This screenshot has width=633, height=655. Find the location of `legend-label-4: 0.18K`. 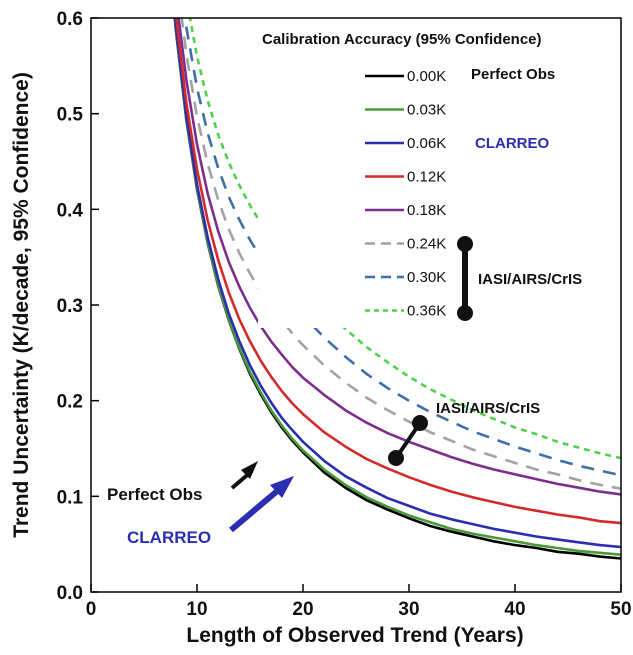

legend-label-4: 0.18K is located at coordinates (426, 210).